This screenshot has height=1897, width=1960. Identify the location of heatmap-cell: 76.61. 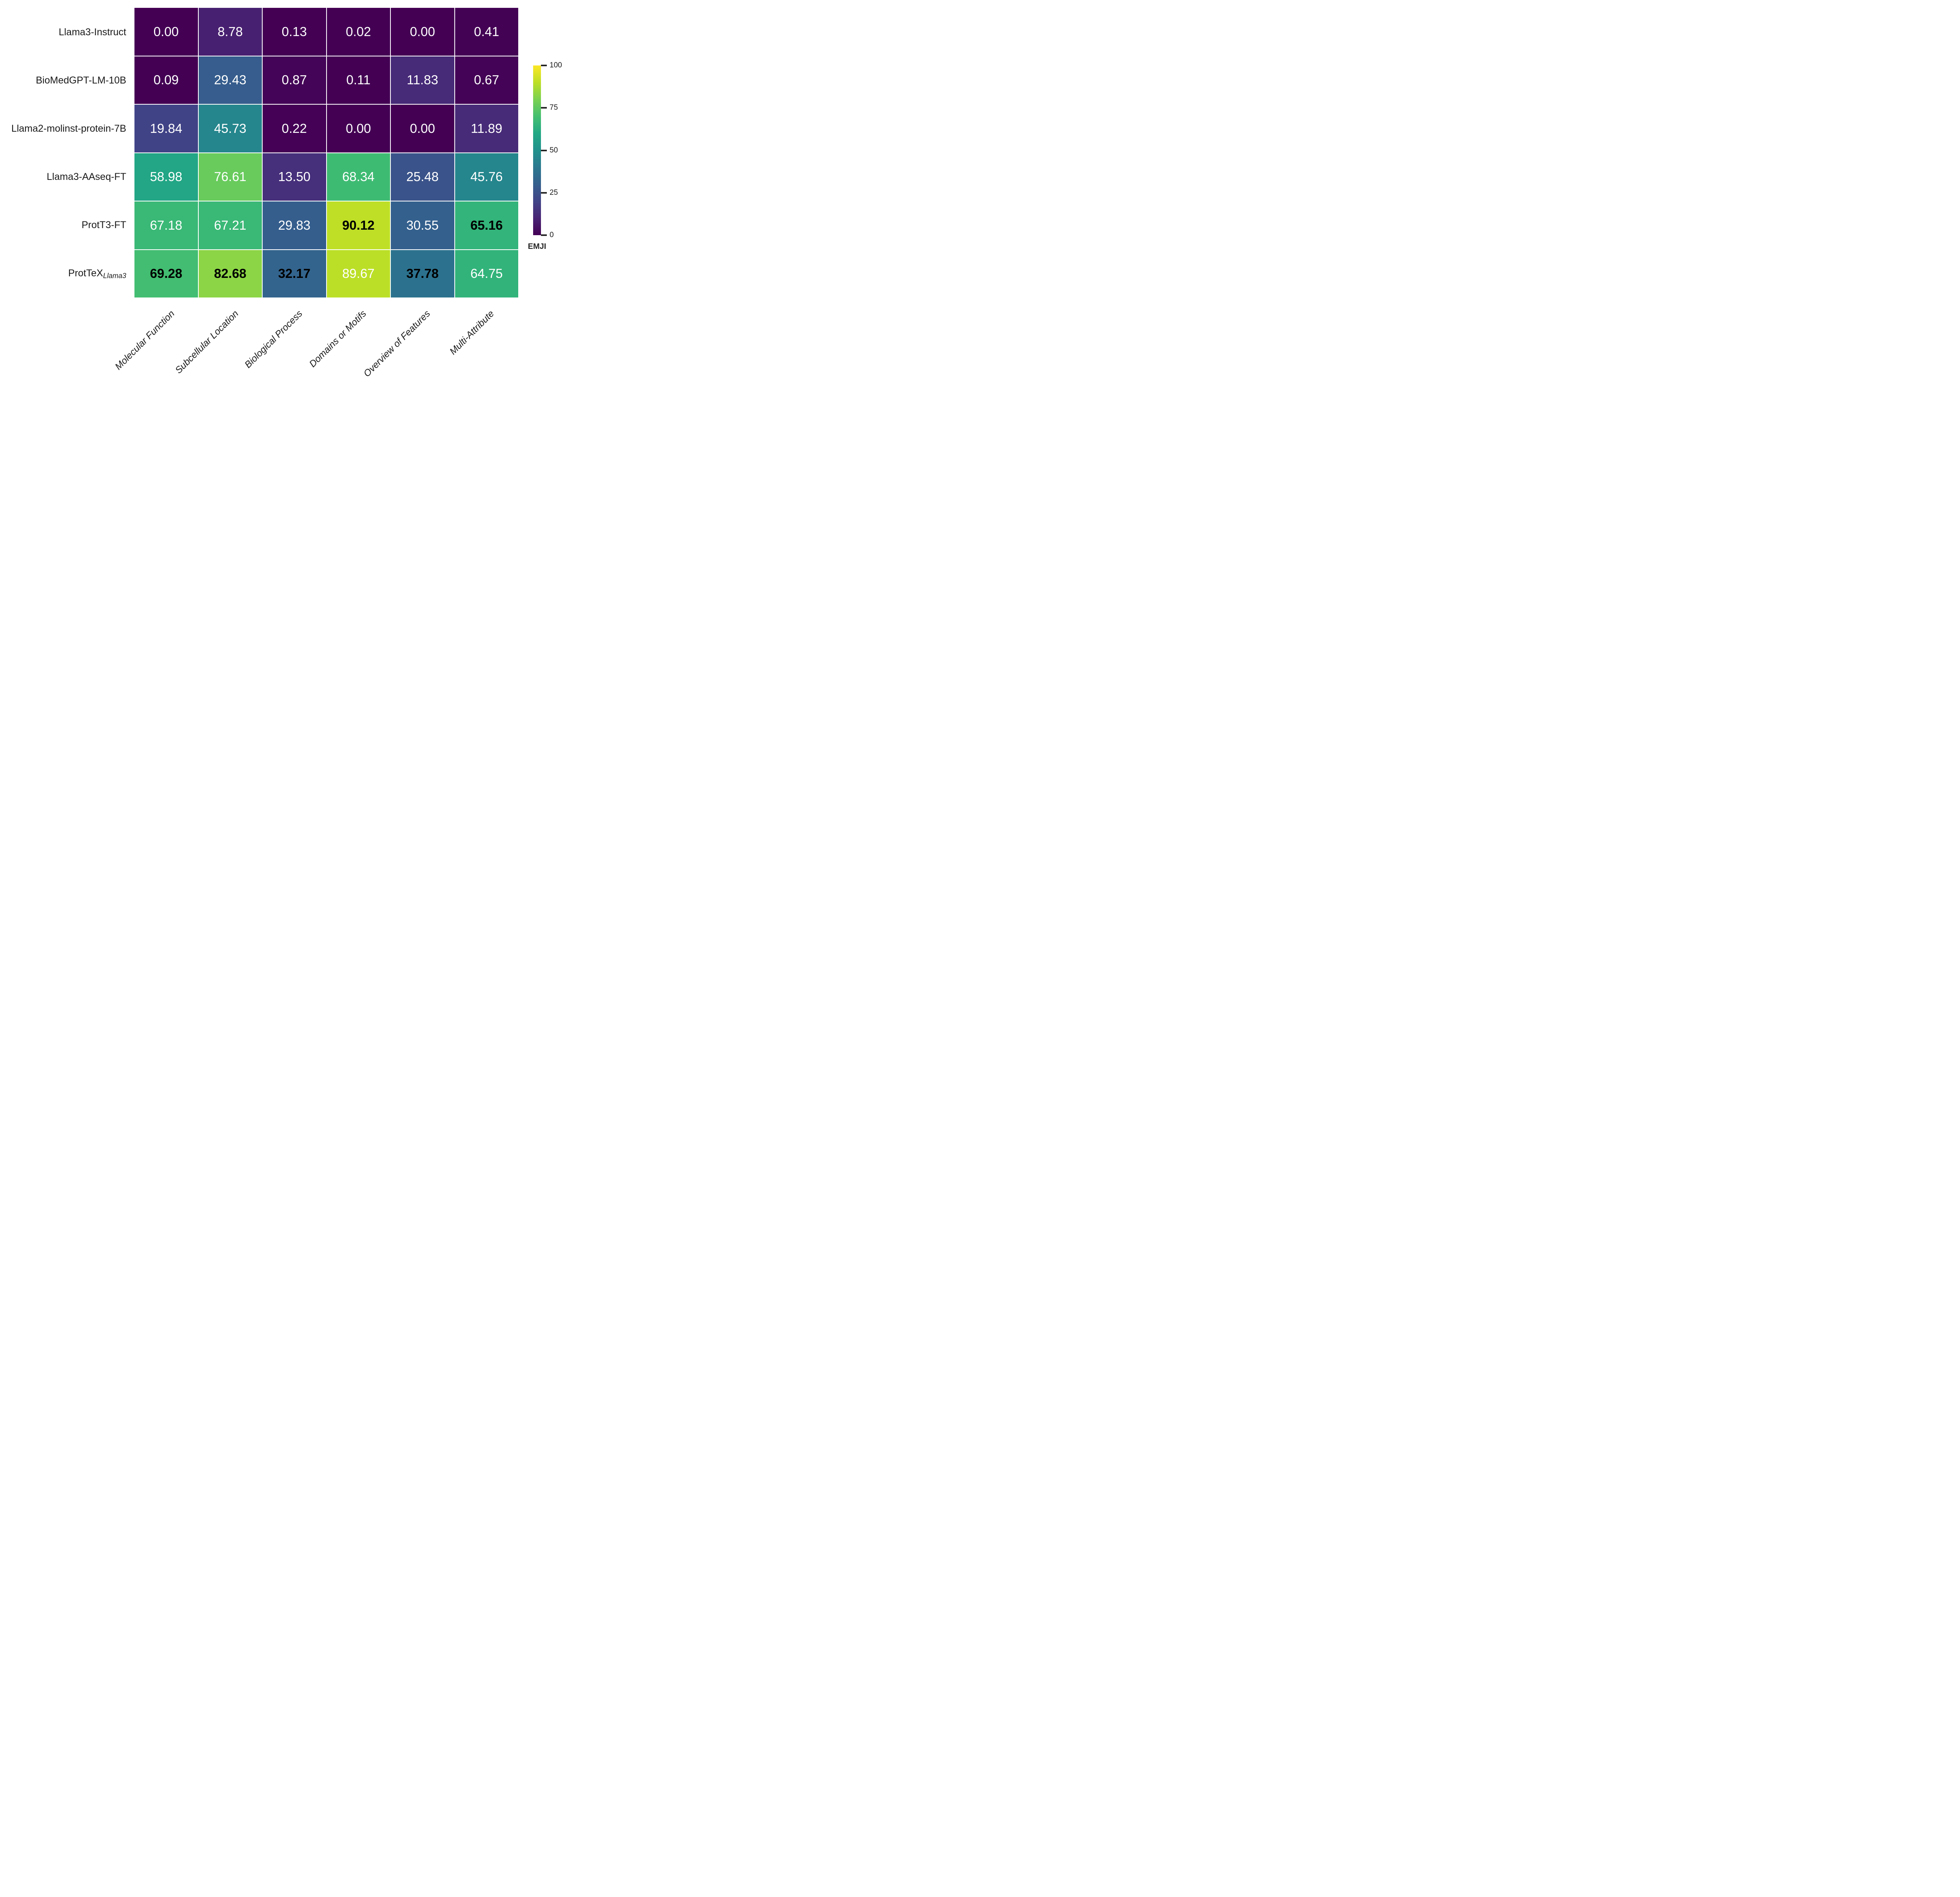
(230, 177).